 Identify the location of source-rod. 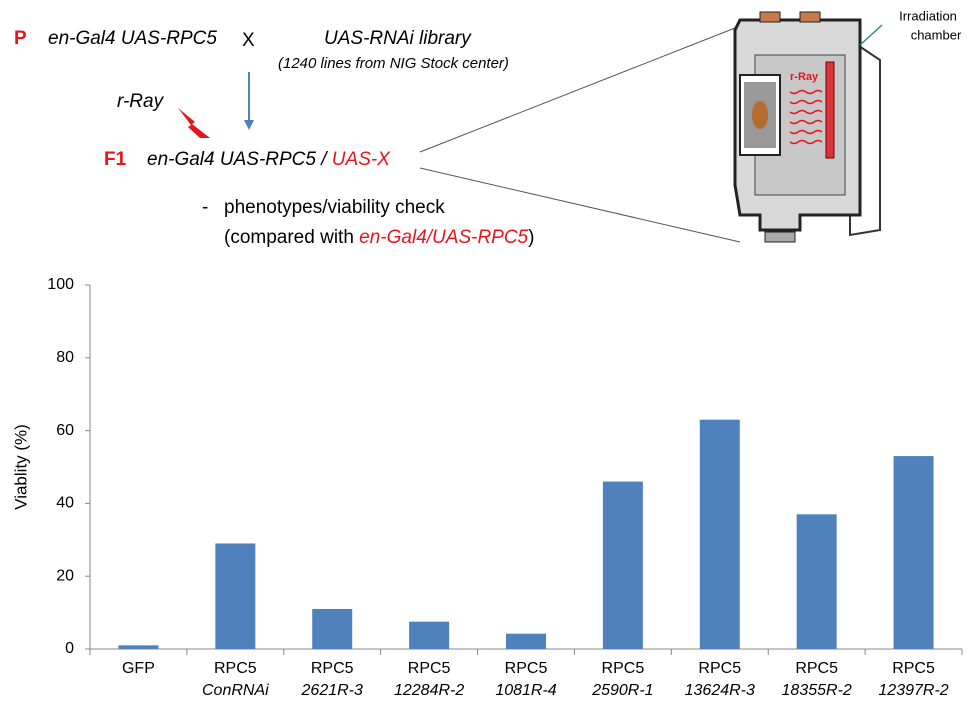
(830, 110).